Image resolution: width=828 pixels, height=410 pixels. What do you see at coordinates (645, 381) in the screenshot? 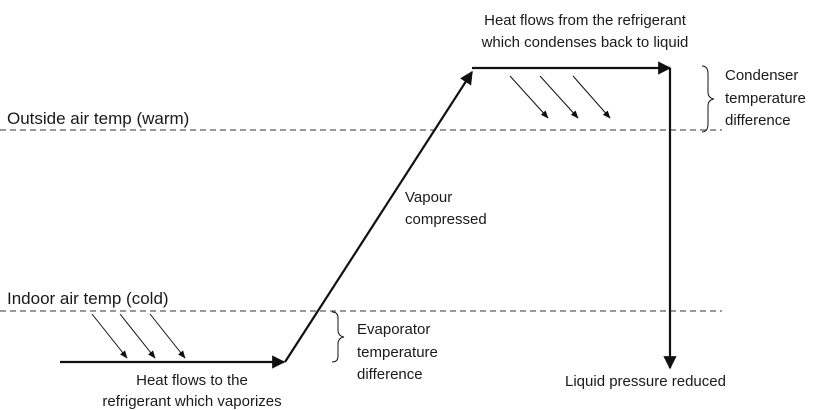
I see `expansion-text: Liquid pressure reduced` at bounding box center [645, 381].